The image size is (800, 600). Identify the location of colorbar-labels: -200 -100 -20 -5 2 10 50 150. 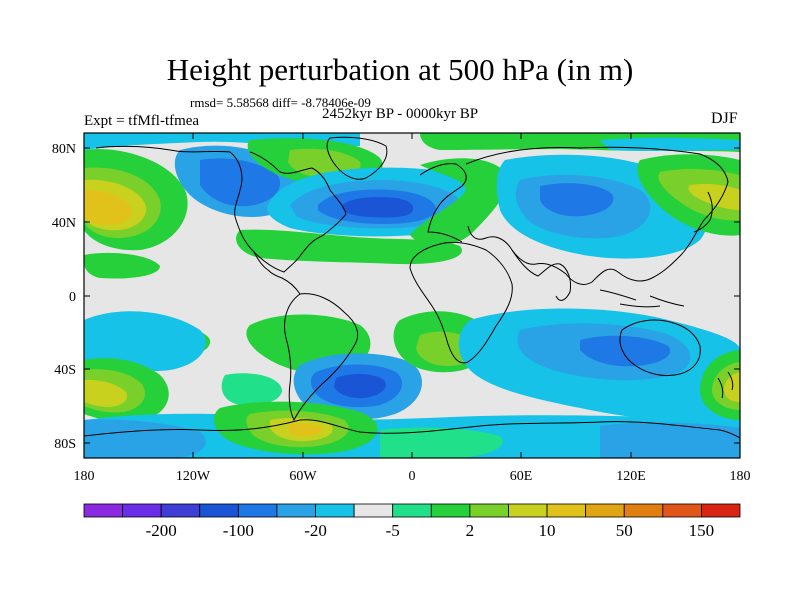
(430, 530).